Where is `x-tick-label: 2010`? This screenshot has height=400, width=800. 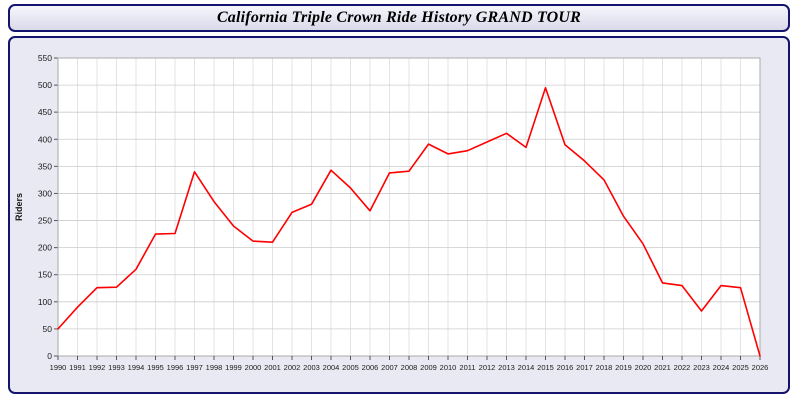 x-tick-label: 2010 is located at coordinates (448, 367).